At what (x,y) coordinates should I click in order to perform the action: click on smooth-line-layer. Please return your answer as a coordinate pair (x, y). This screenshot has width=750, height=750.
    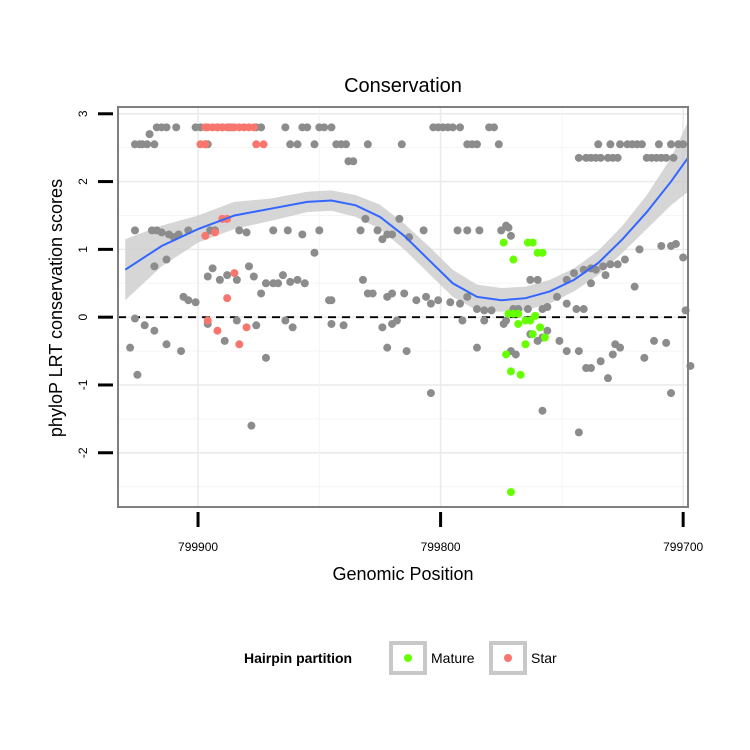
    Looking at the image, I should click on (406, 229).